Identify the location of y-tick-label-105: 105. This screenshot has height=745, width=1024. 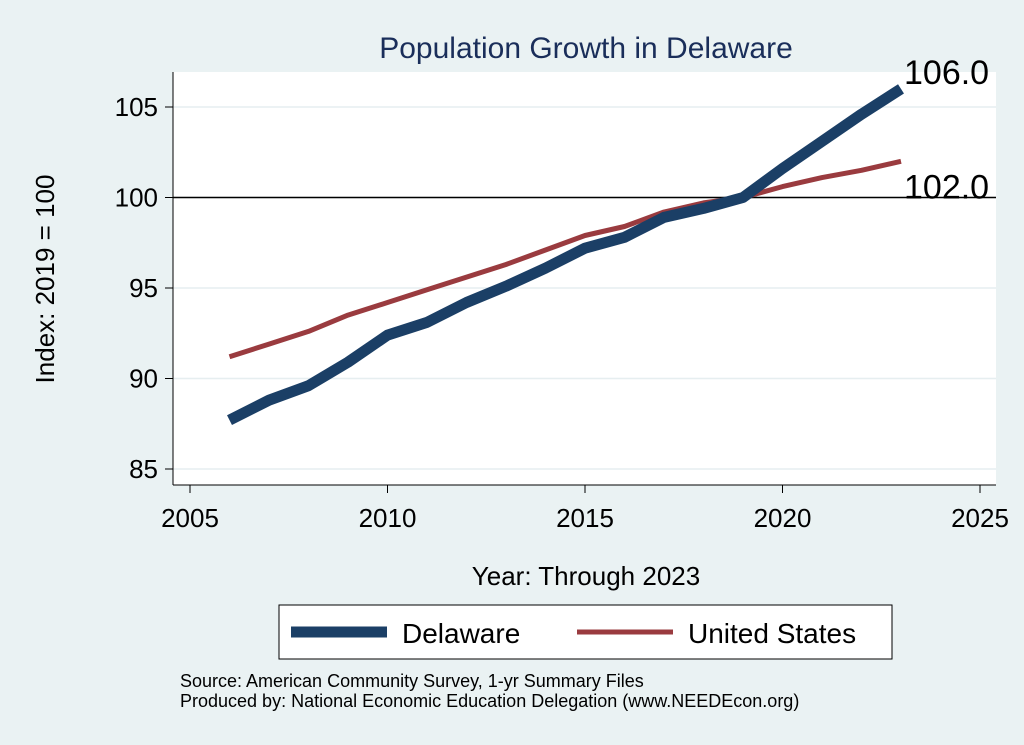
(136, 107).